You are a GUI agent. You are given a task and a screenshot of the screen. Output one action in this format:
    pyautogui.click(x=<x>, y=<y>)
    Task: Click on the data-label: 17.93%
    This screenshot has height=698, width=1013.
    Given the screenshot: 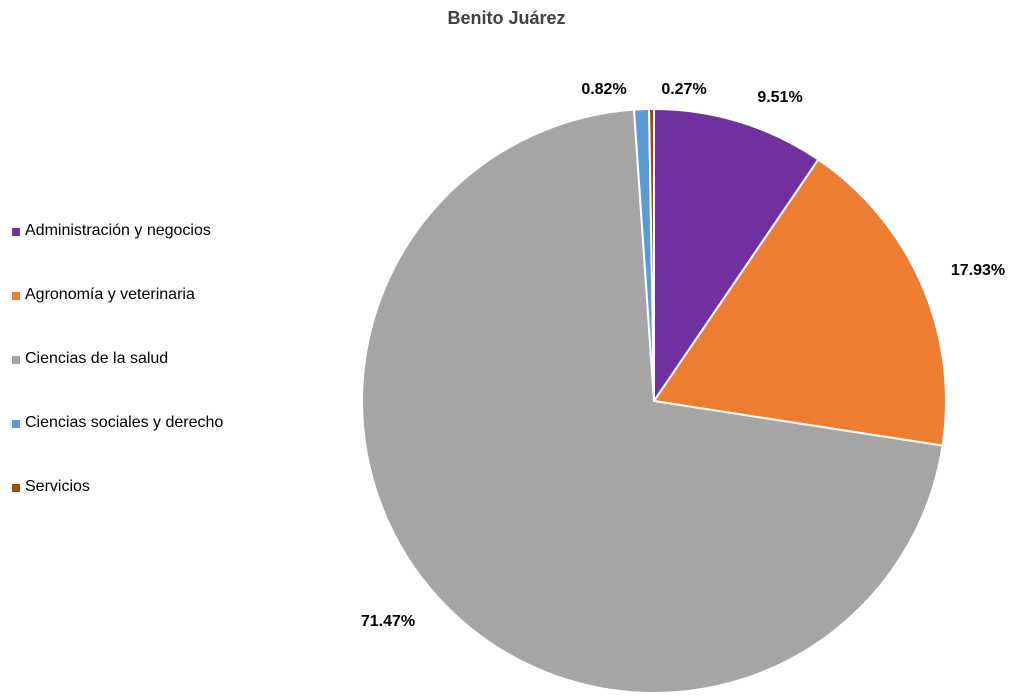 What is the action you would take?
    pyautogui.click(x=978, y=270)
    